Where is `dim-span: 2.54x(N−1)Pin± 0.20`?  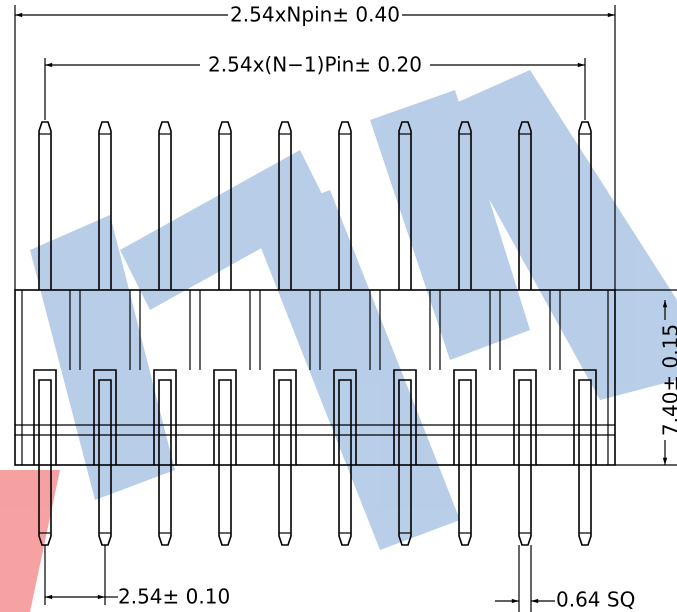
dim-span: 2.54x(N−1)Pin± 0.20 is located at coordinates (315, 86).